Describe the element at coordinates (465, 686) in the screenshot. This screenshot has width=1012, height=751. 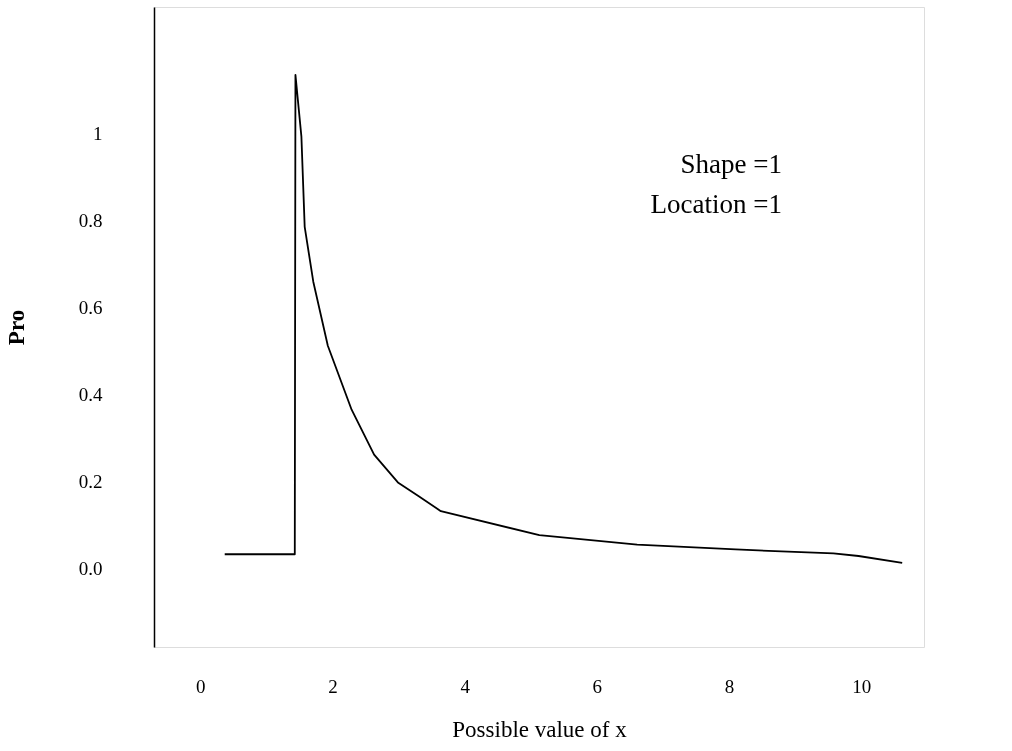
I see `x-tick-label: 4` at that location.